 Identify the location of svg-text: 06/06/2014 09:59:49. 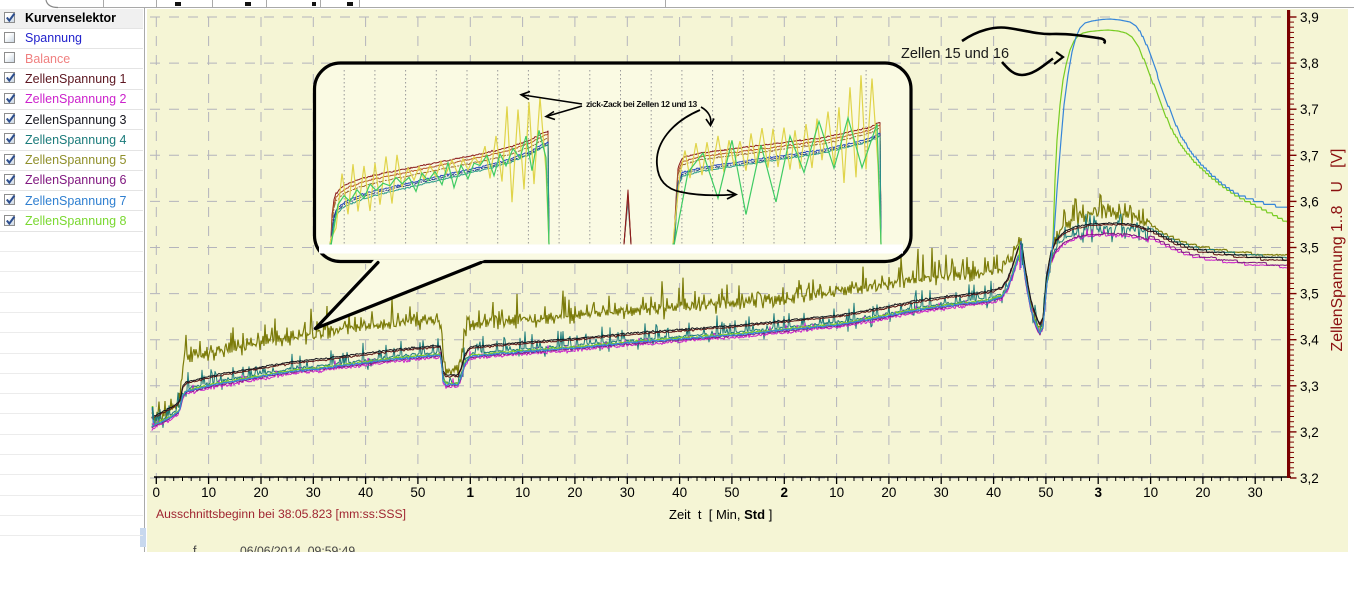
(297, 551).